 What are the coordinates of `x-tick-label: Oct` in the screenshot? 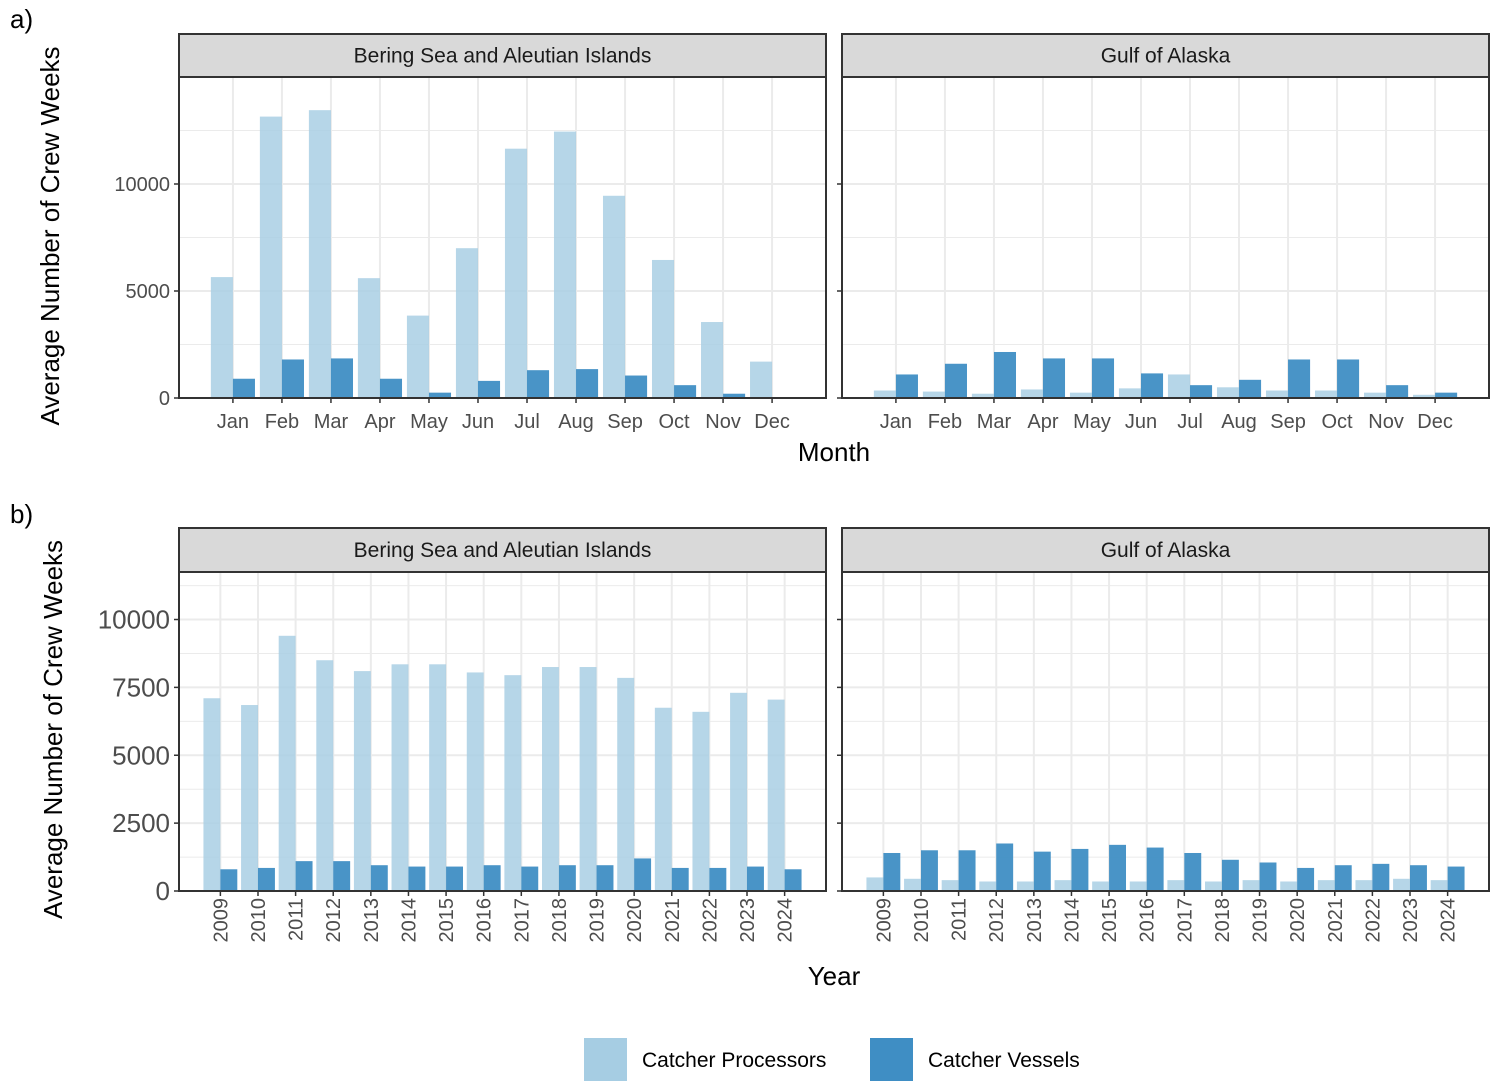 It's located at (674, 422).